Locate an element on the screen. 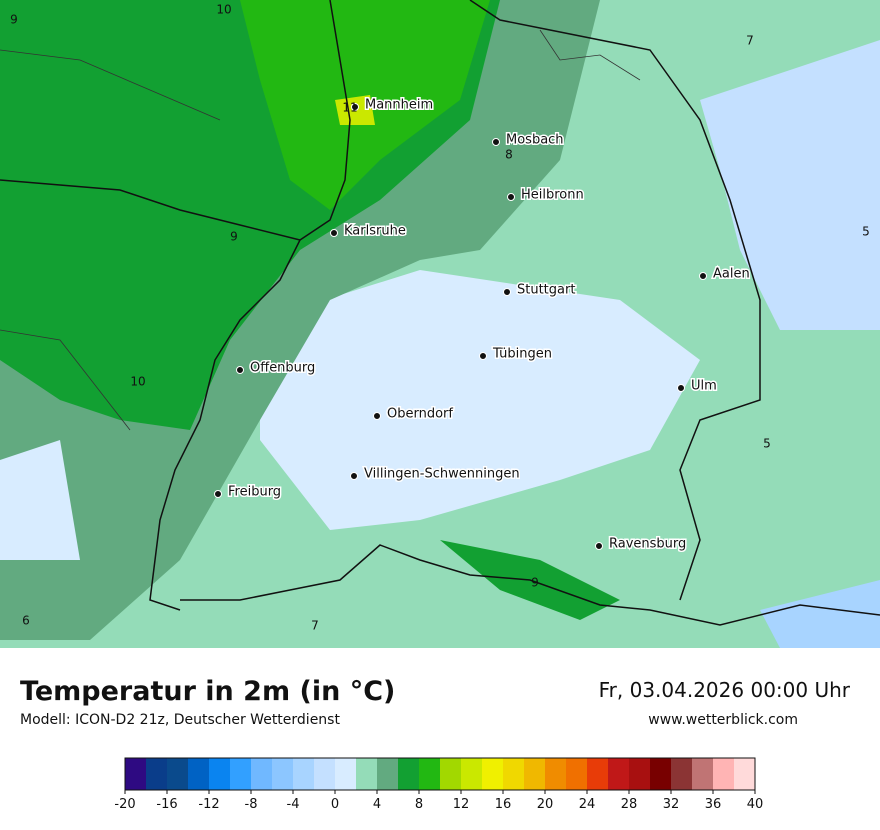 The height and width of the screenshot is (830, 880). colorbar: -20 -16 -12 -8 -4 0 4 8 12 16 20 24 28 32 36 40 is located at coordinates (439, 784).